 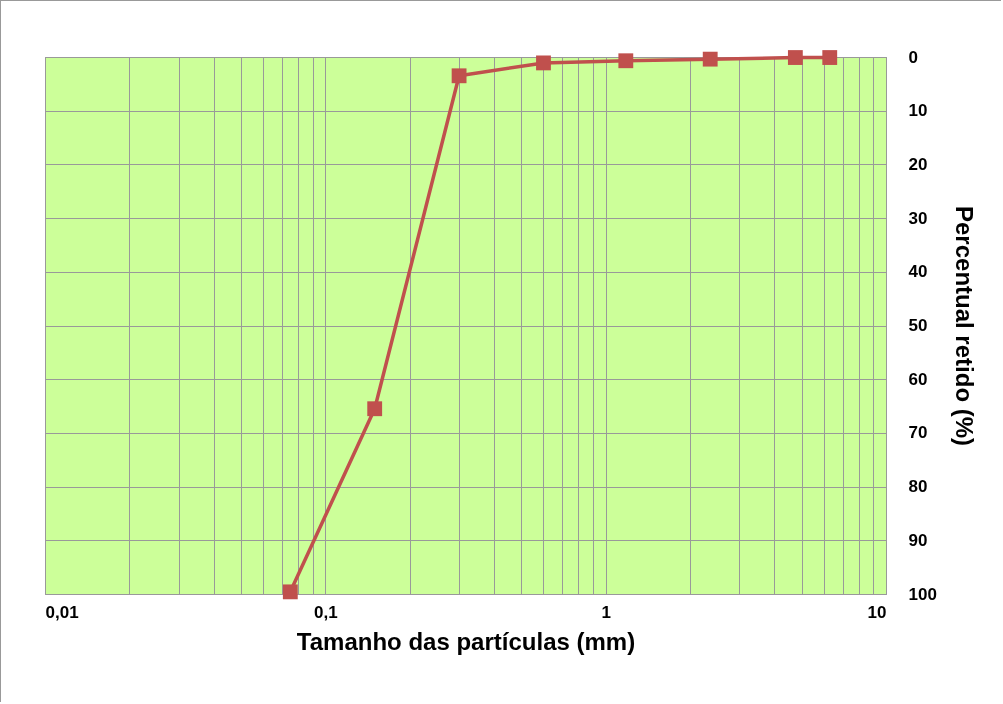 I want to click on y-tick-label: 50, so click(x=918, y=325).